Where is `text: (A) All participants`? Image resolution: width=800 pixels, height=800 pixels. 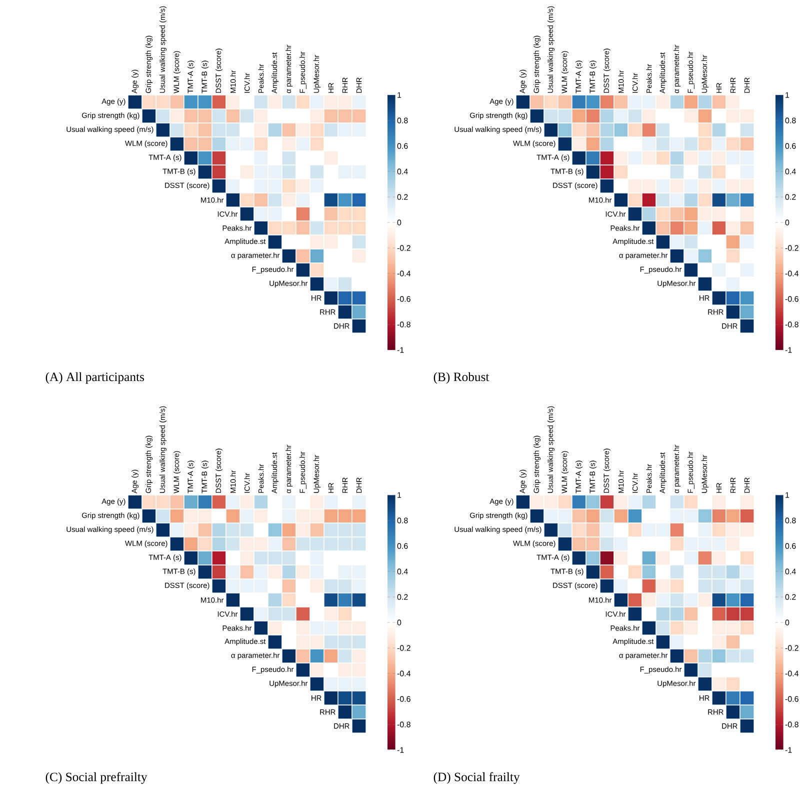
text: (A) All participants is located at coordinates (95, 378).